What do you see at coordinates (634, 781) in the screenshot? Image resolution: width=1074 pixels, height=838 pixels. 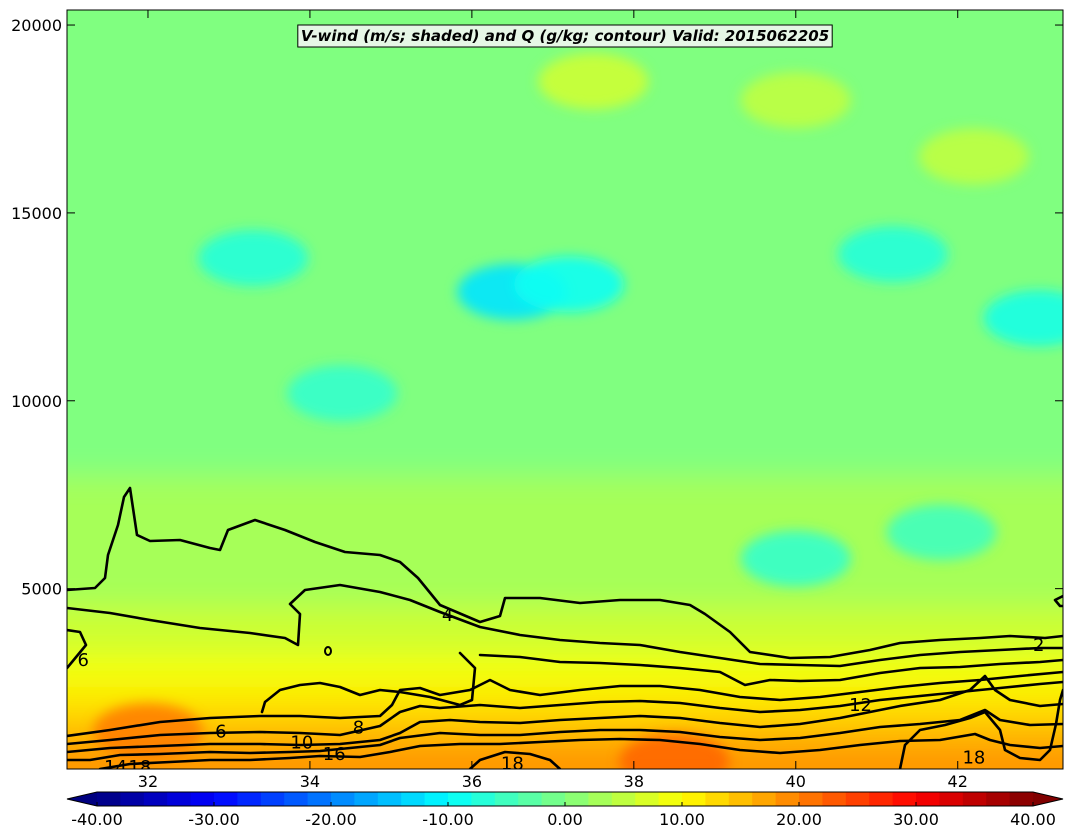 I see `x-tick-label: 38` at bounding box center [634, 781].